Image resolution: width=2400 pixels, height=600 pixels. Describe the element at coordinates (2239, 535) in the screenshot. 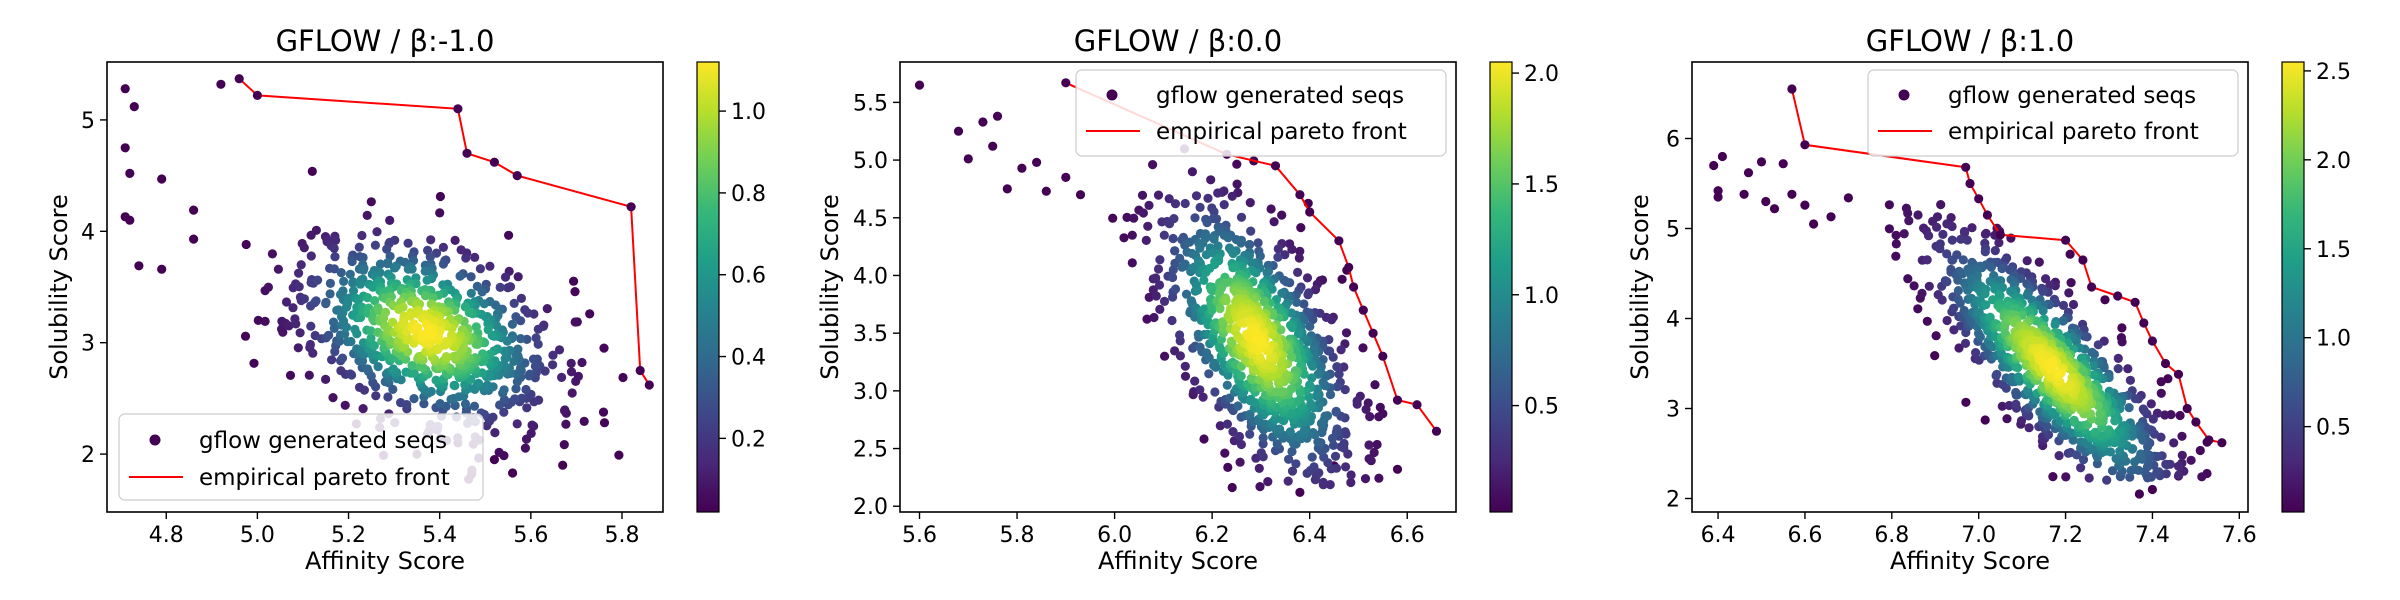

I see `x-tick-label: 7.6` at that location.